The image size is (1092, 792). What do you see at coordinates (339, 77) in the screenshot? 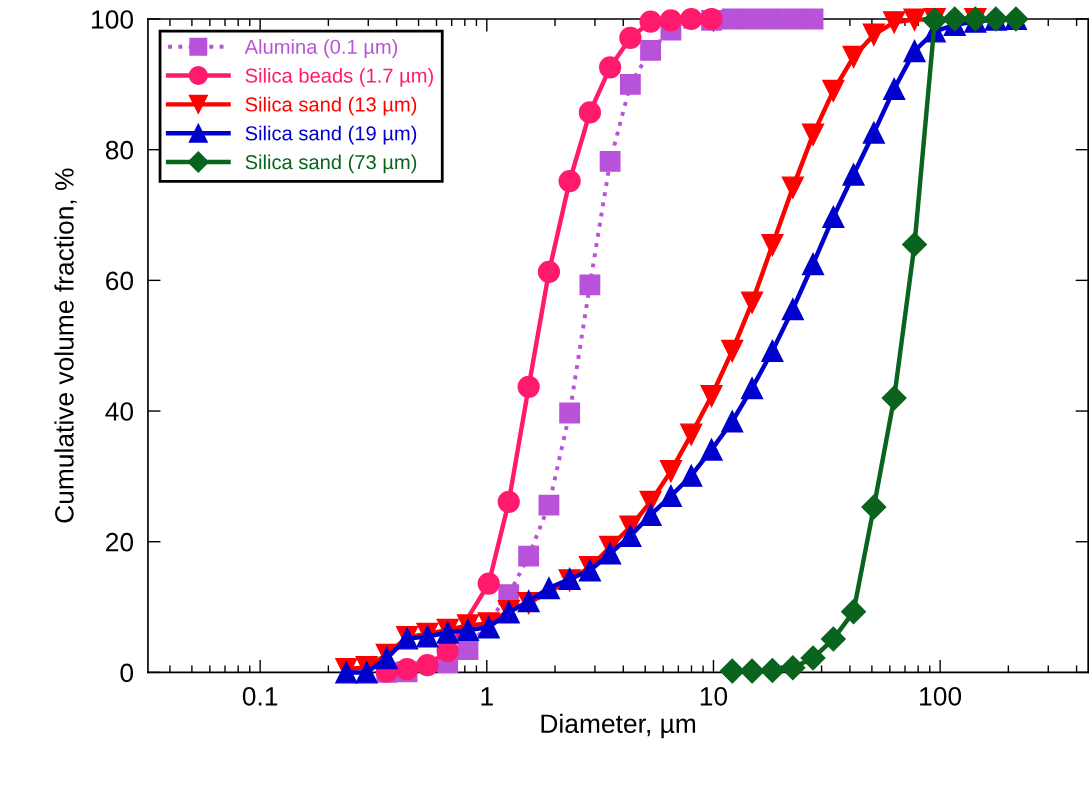
I see `legend-label: Silica beads (1.7 µm)` at bounding box center [339, 77].